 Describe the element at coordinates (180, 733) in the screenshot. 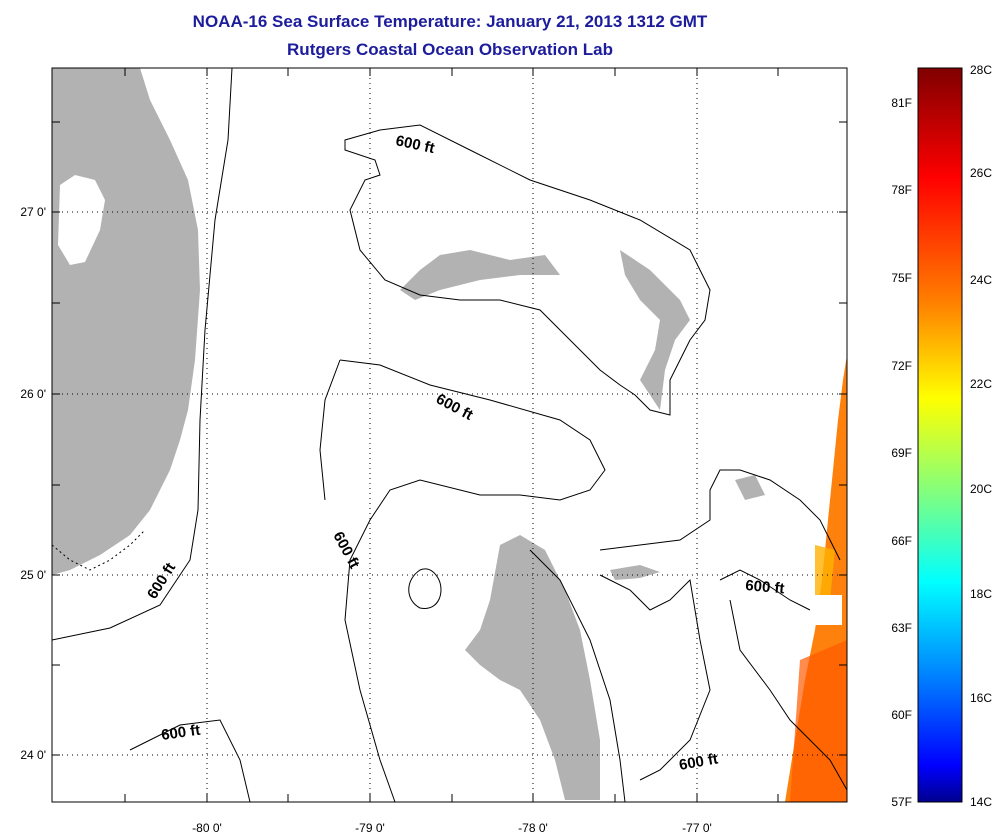

I see `contour-label-6: 600 ft` at that location.